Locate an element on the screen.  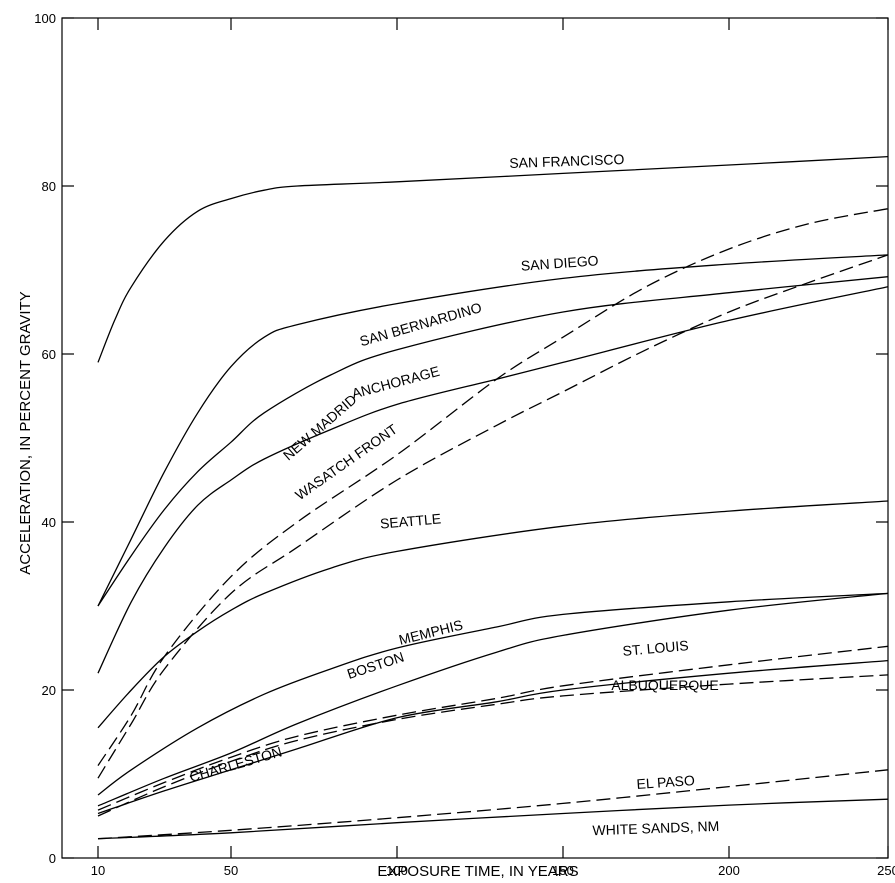
series-label-seattle: SEATTLE is located at coordinates (410, 520).